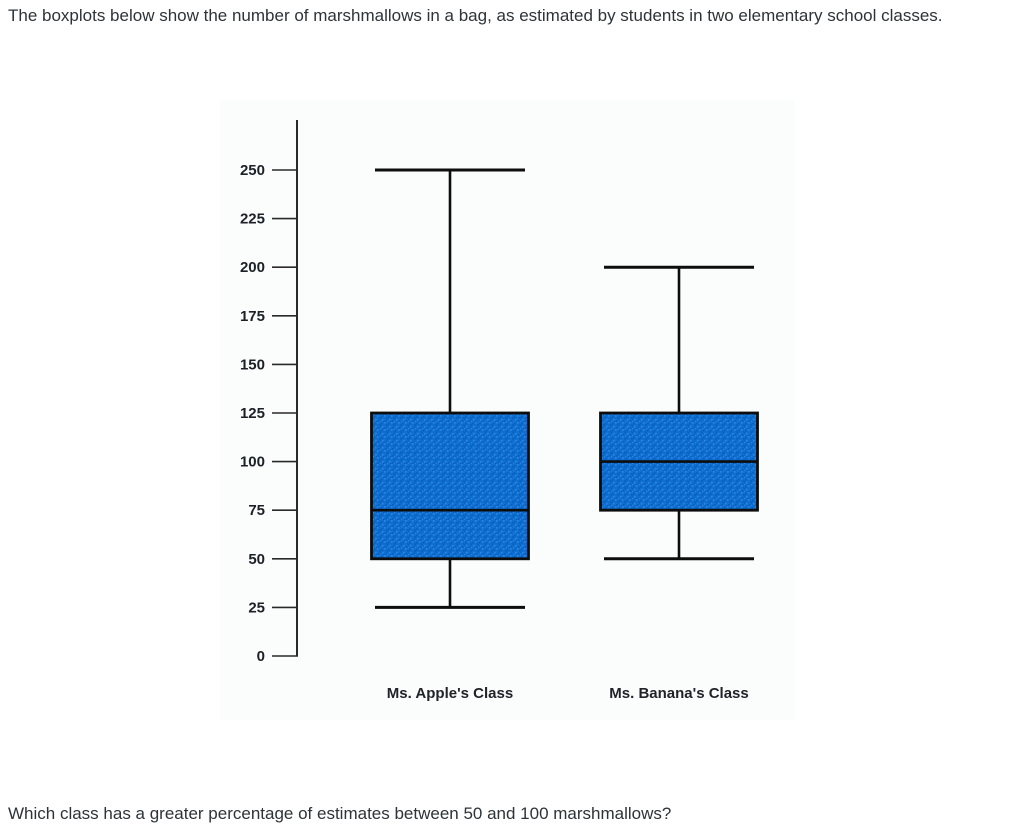 The width and height of the screenshot is (1024, 838). What do you see at coordinates (450, 486) in the screenshot?
I see `iqr-box-apple` at bounding box center [450, 486].